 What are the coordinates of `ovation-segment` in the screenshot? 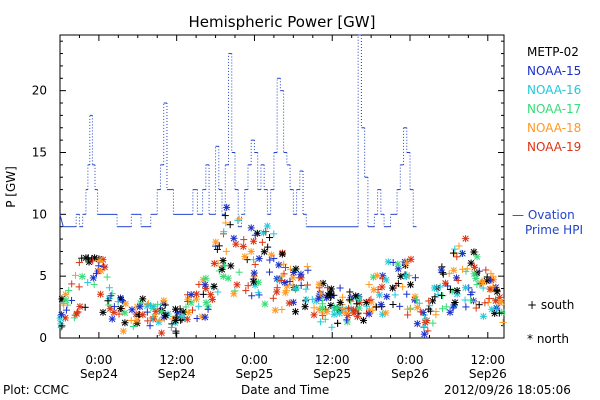 It's located at (61, 220).